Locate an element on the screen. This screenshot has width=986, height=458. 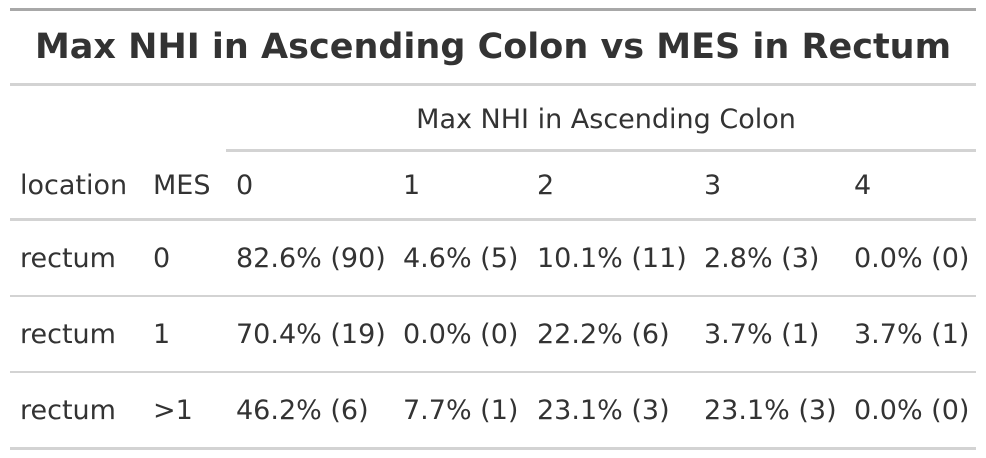
table-cell: 1 is located at coordinates (184, 334).